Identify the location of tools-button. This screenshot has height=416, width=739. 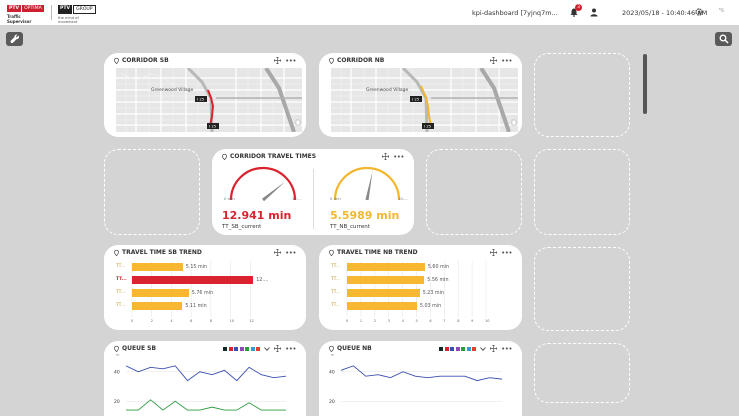
(14, 39).